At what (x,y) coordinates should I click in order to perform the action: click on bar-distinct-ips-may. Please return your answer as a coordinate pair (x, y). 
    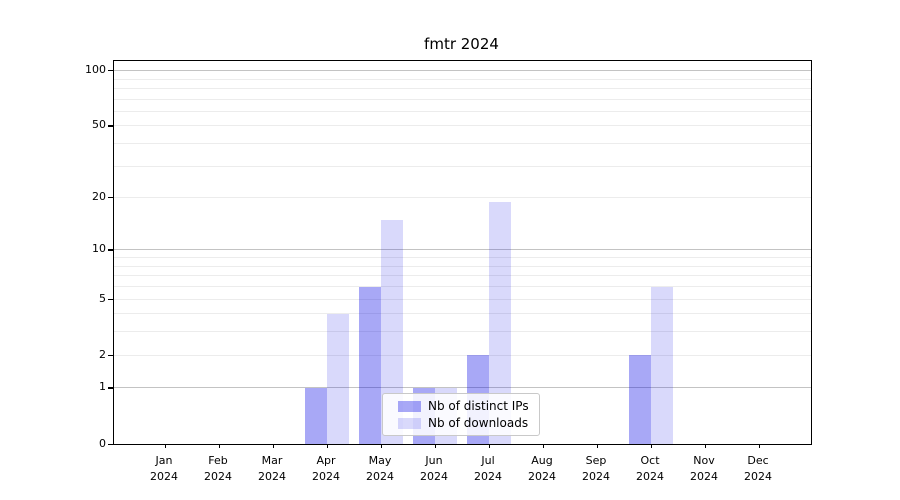
    Looking at the image, I should click on (370, 365).